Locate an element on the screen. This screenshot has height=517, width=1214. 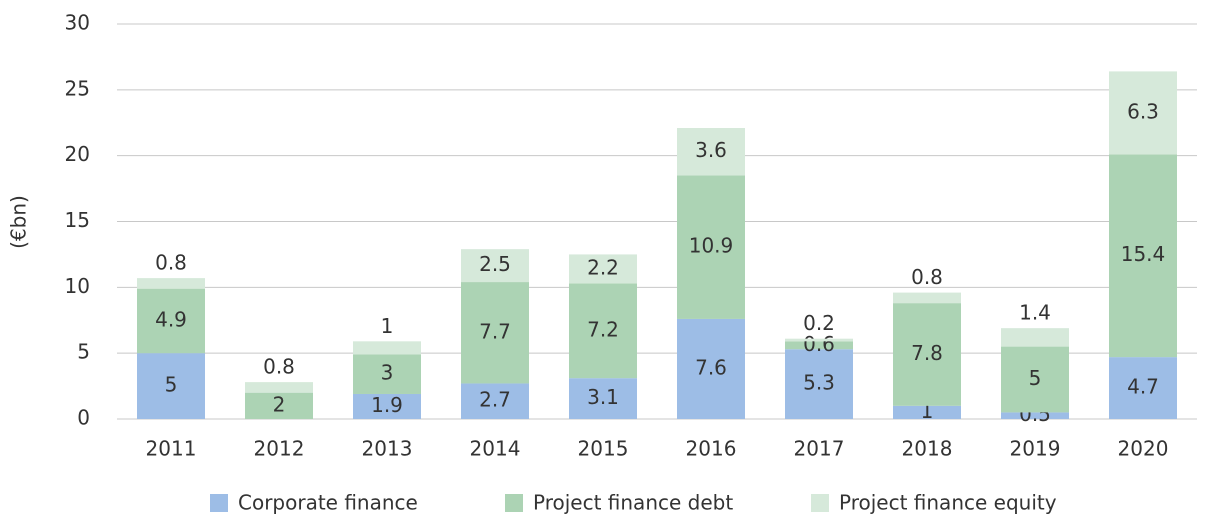
y-tick-label: 20 is located at coordinates (77, 154).